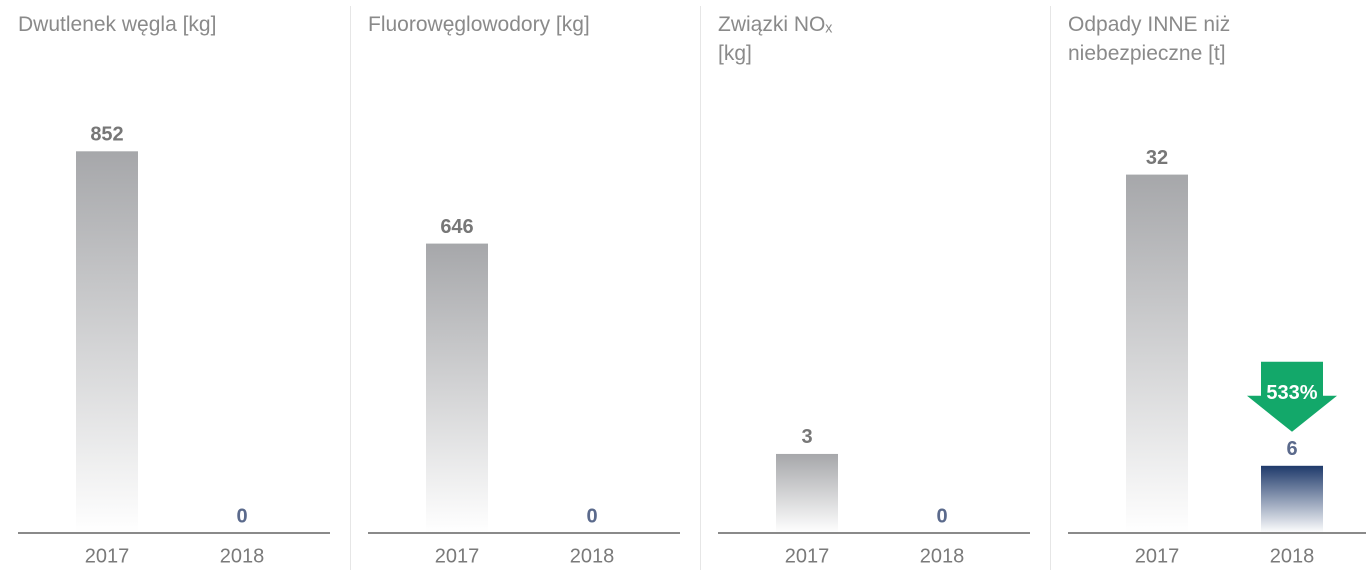  I want to click on chart-title: Związki NOₓ [kg], so click(775, 39).